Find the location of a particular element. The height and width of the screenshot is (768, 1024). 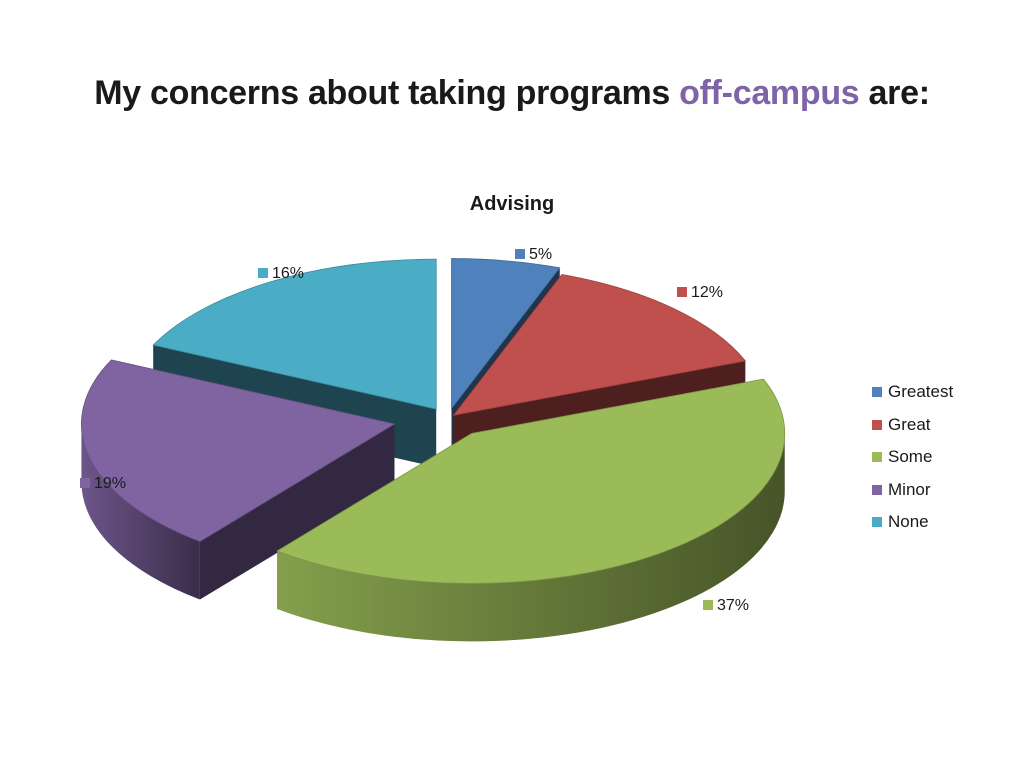

legend-item-great: Great is located at coordinates (912, 425).